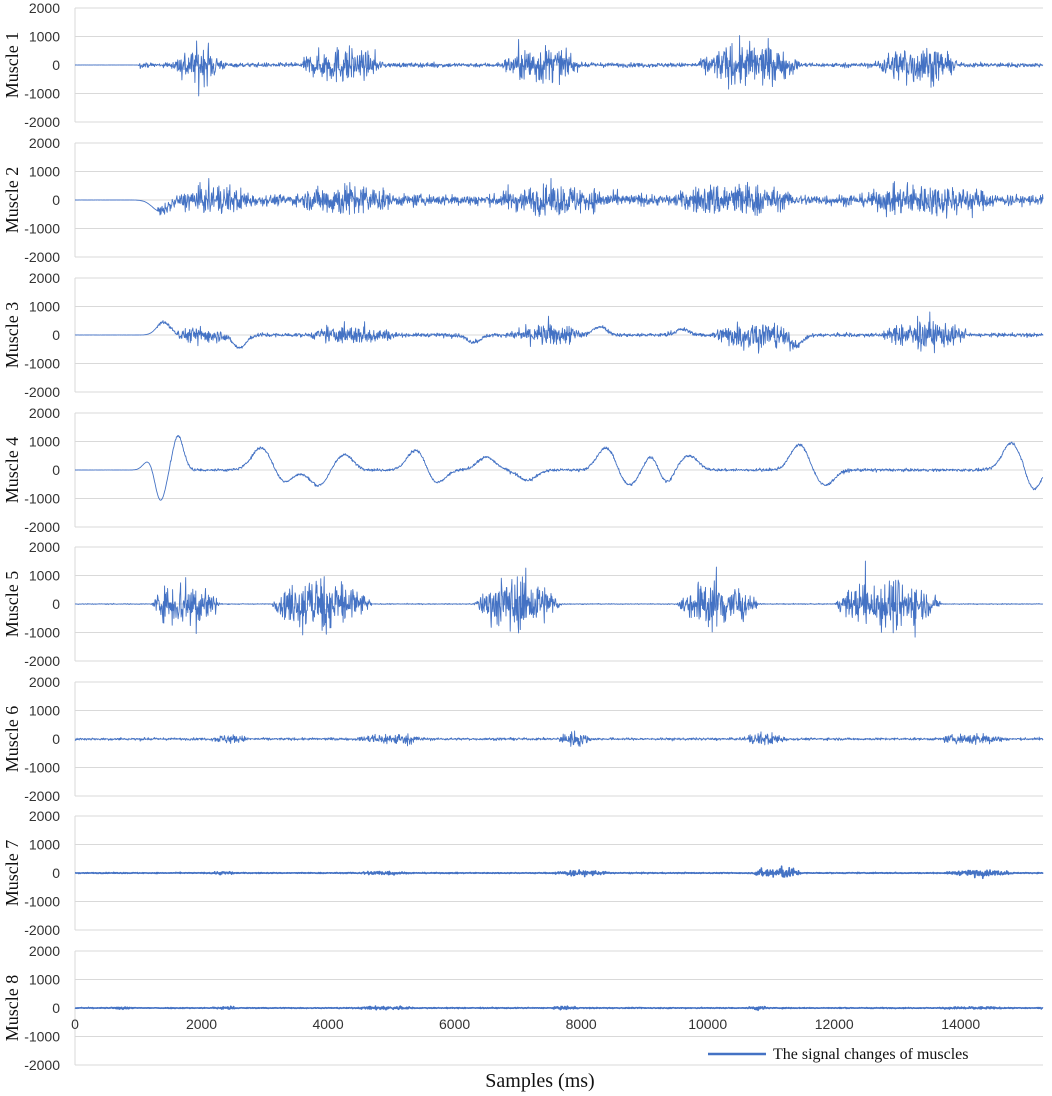 This screenshot has width=1052, height=1096. What do you see at coordinates (960, 1024) in the screenshot?
I see `x-tick-label: 14000` at bounding box center [960, 1024].